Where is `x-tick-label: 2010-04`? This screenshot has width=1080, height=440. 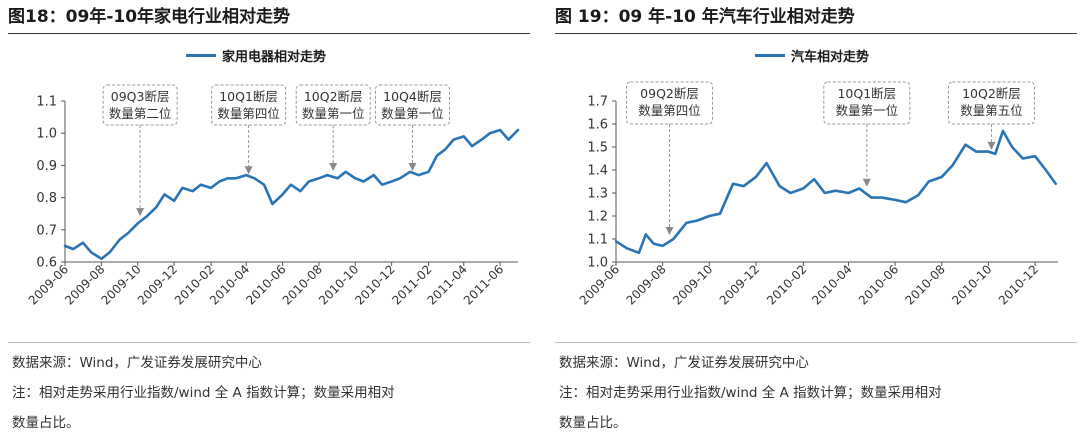 x-tick-label: 2010-04 is located at coordinates (831, 284).